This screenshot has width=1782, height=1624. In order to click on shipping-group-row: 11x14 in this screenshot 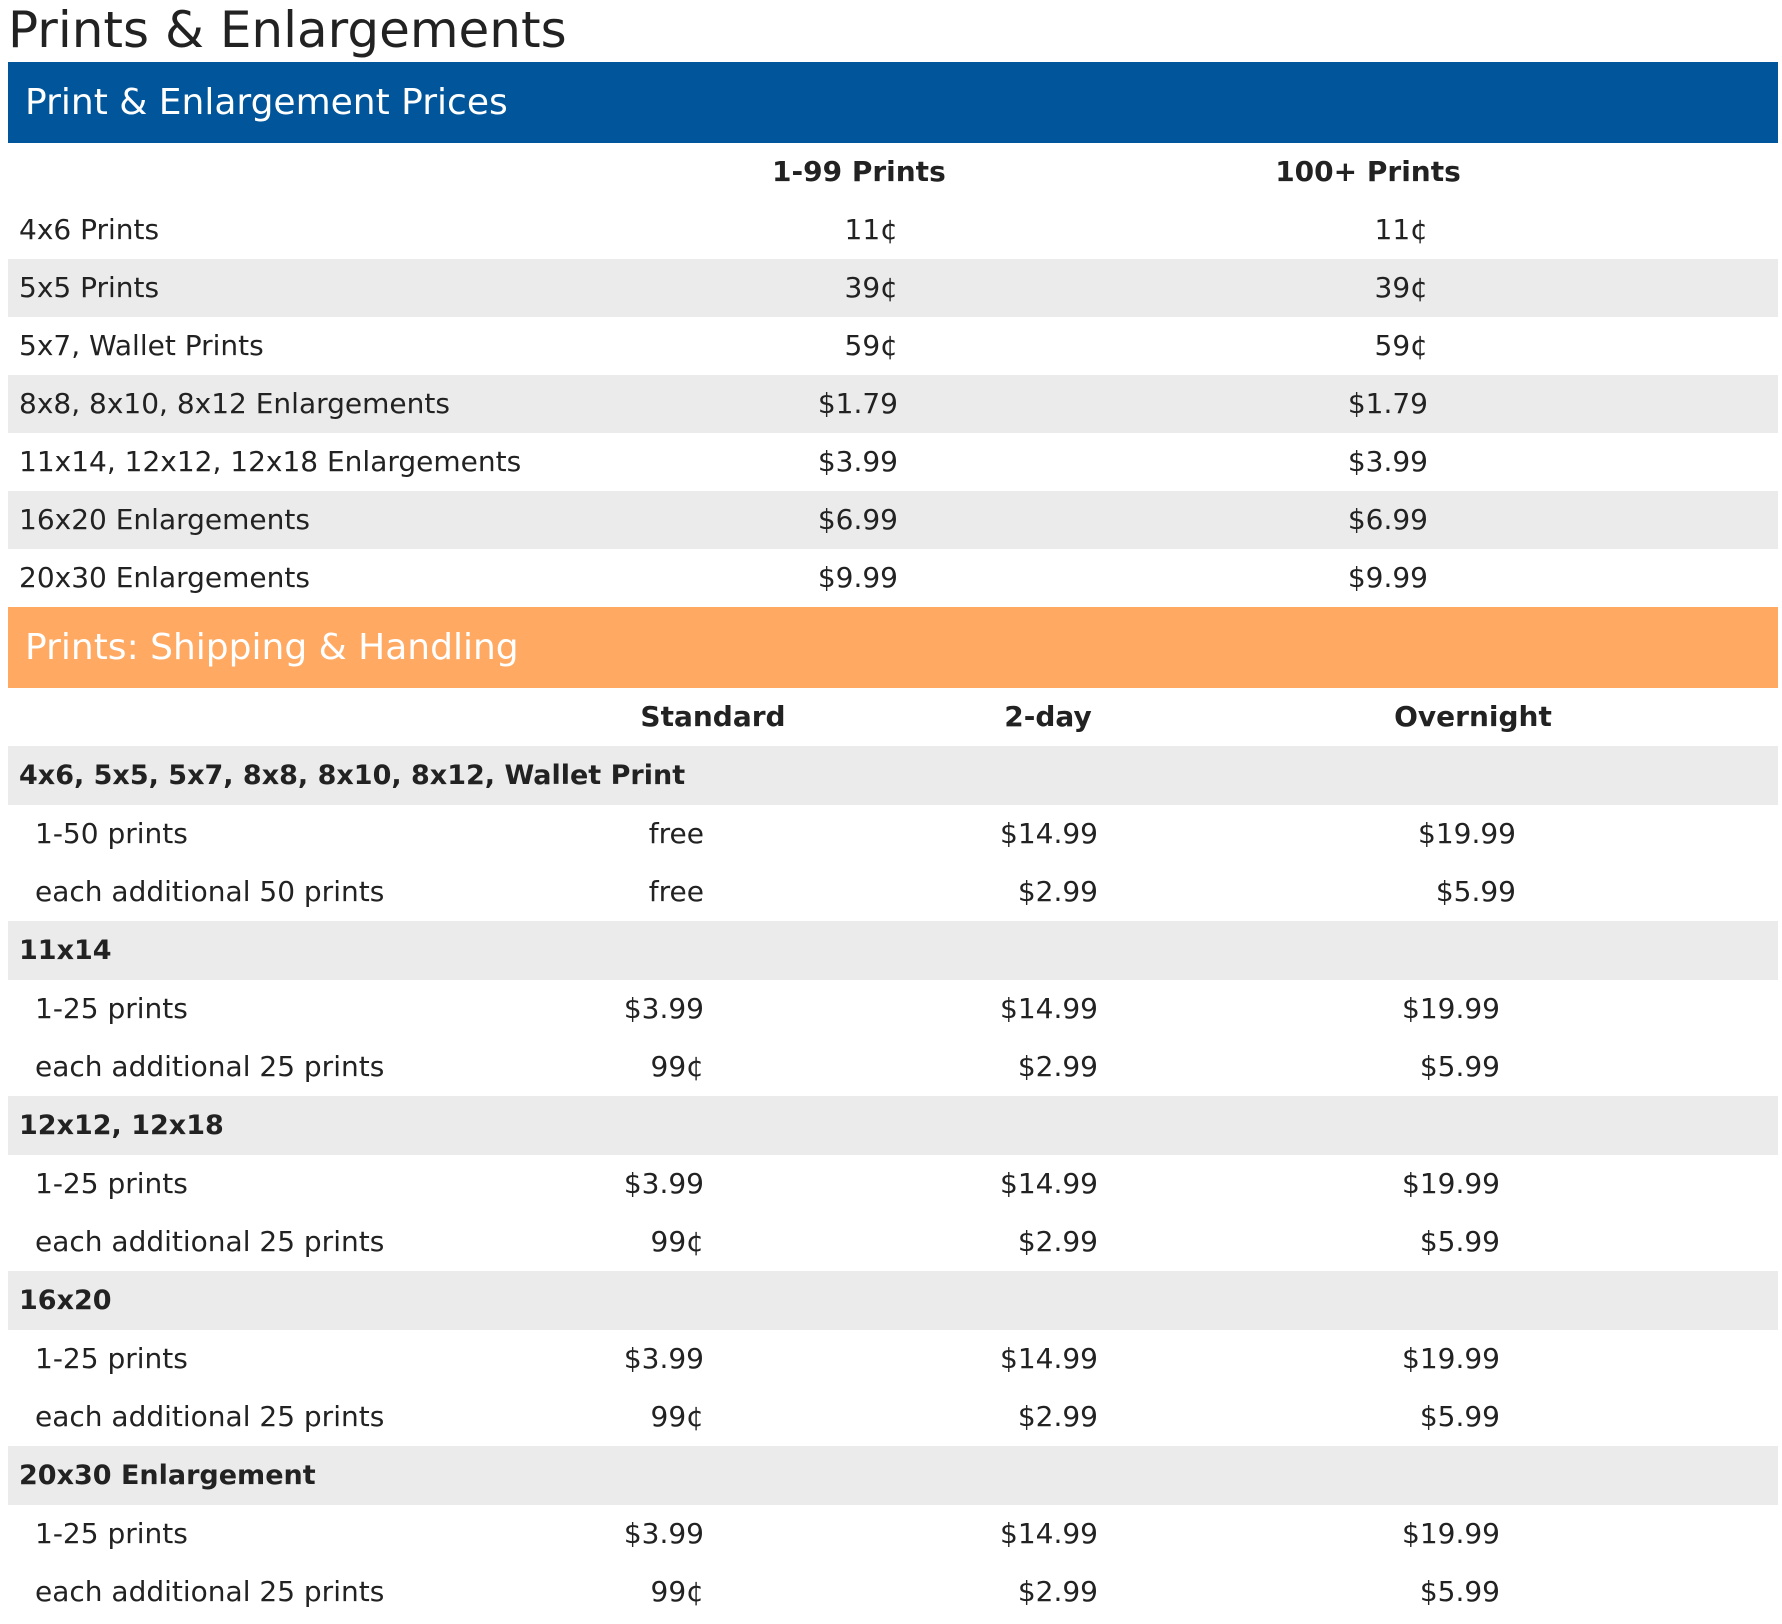, I will do `click(893, 950)`.